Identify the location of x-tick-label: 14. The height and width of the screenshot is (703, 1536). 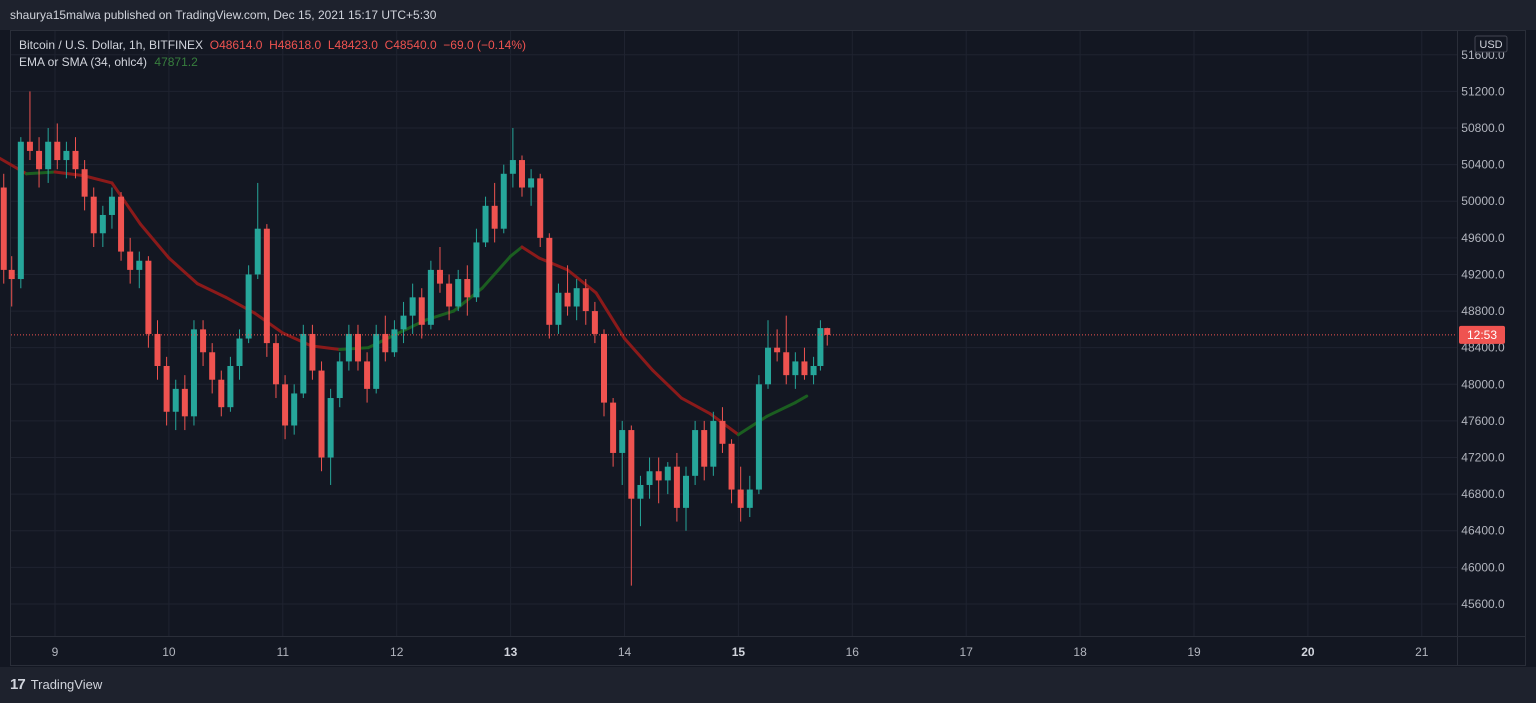
(625, 652).